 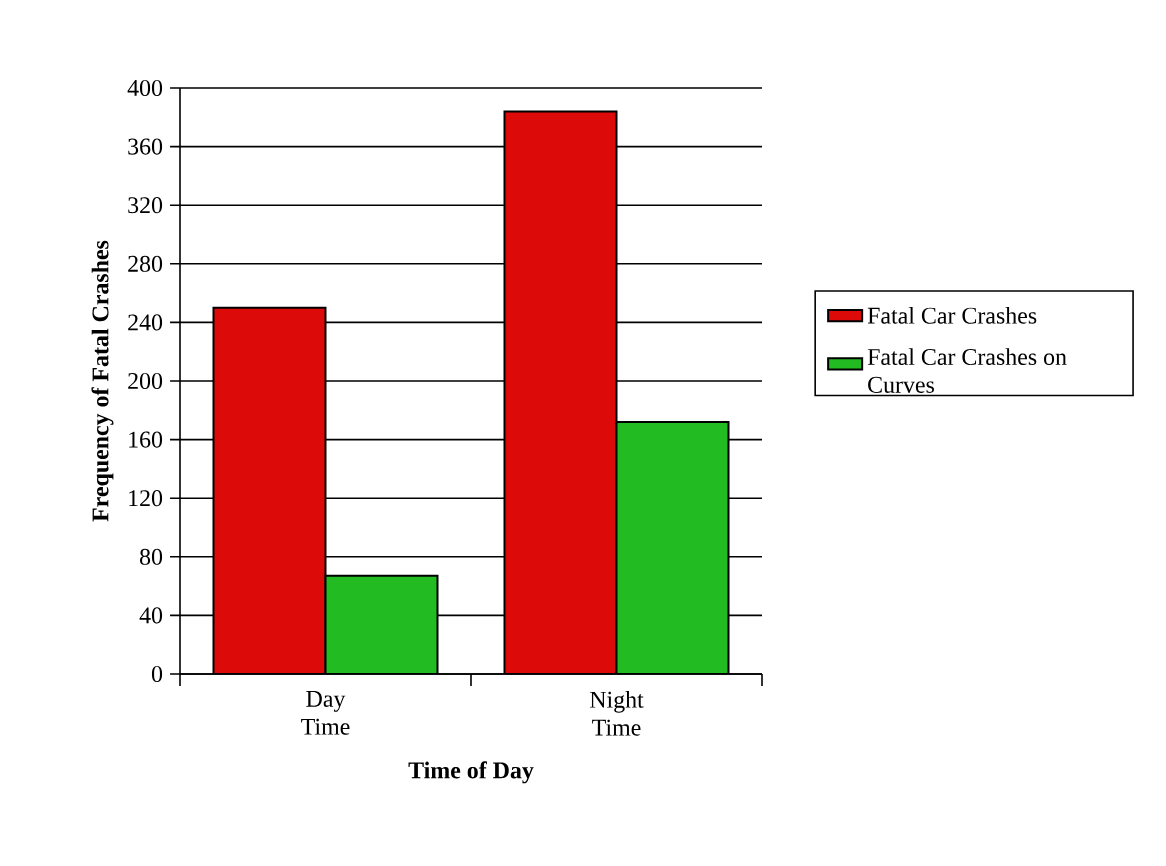 I want to click on y-tick-label: 160, so click(x=146, y=439).